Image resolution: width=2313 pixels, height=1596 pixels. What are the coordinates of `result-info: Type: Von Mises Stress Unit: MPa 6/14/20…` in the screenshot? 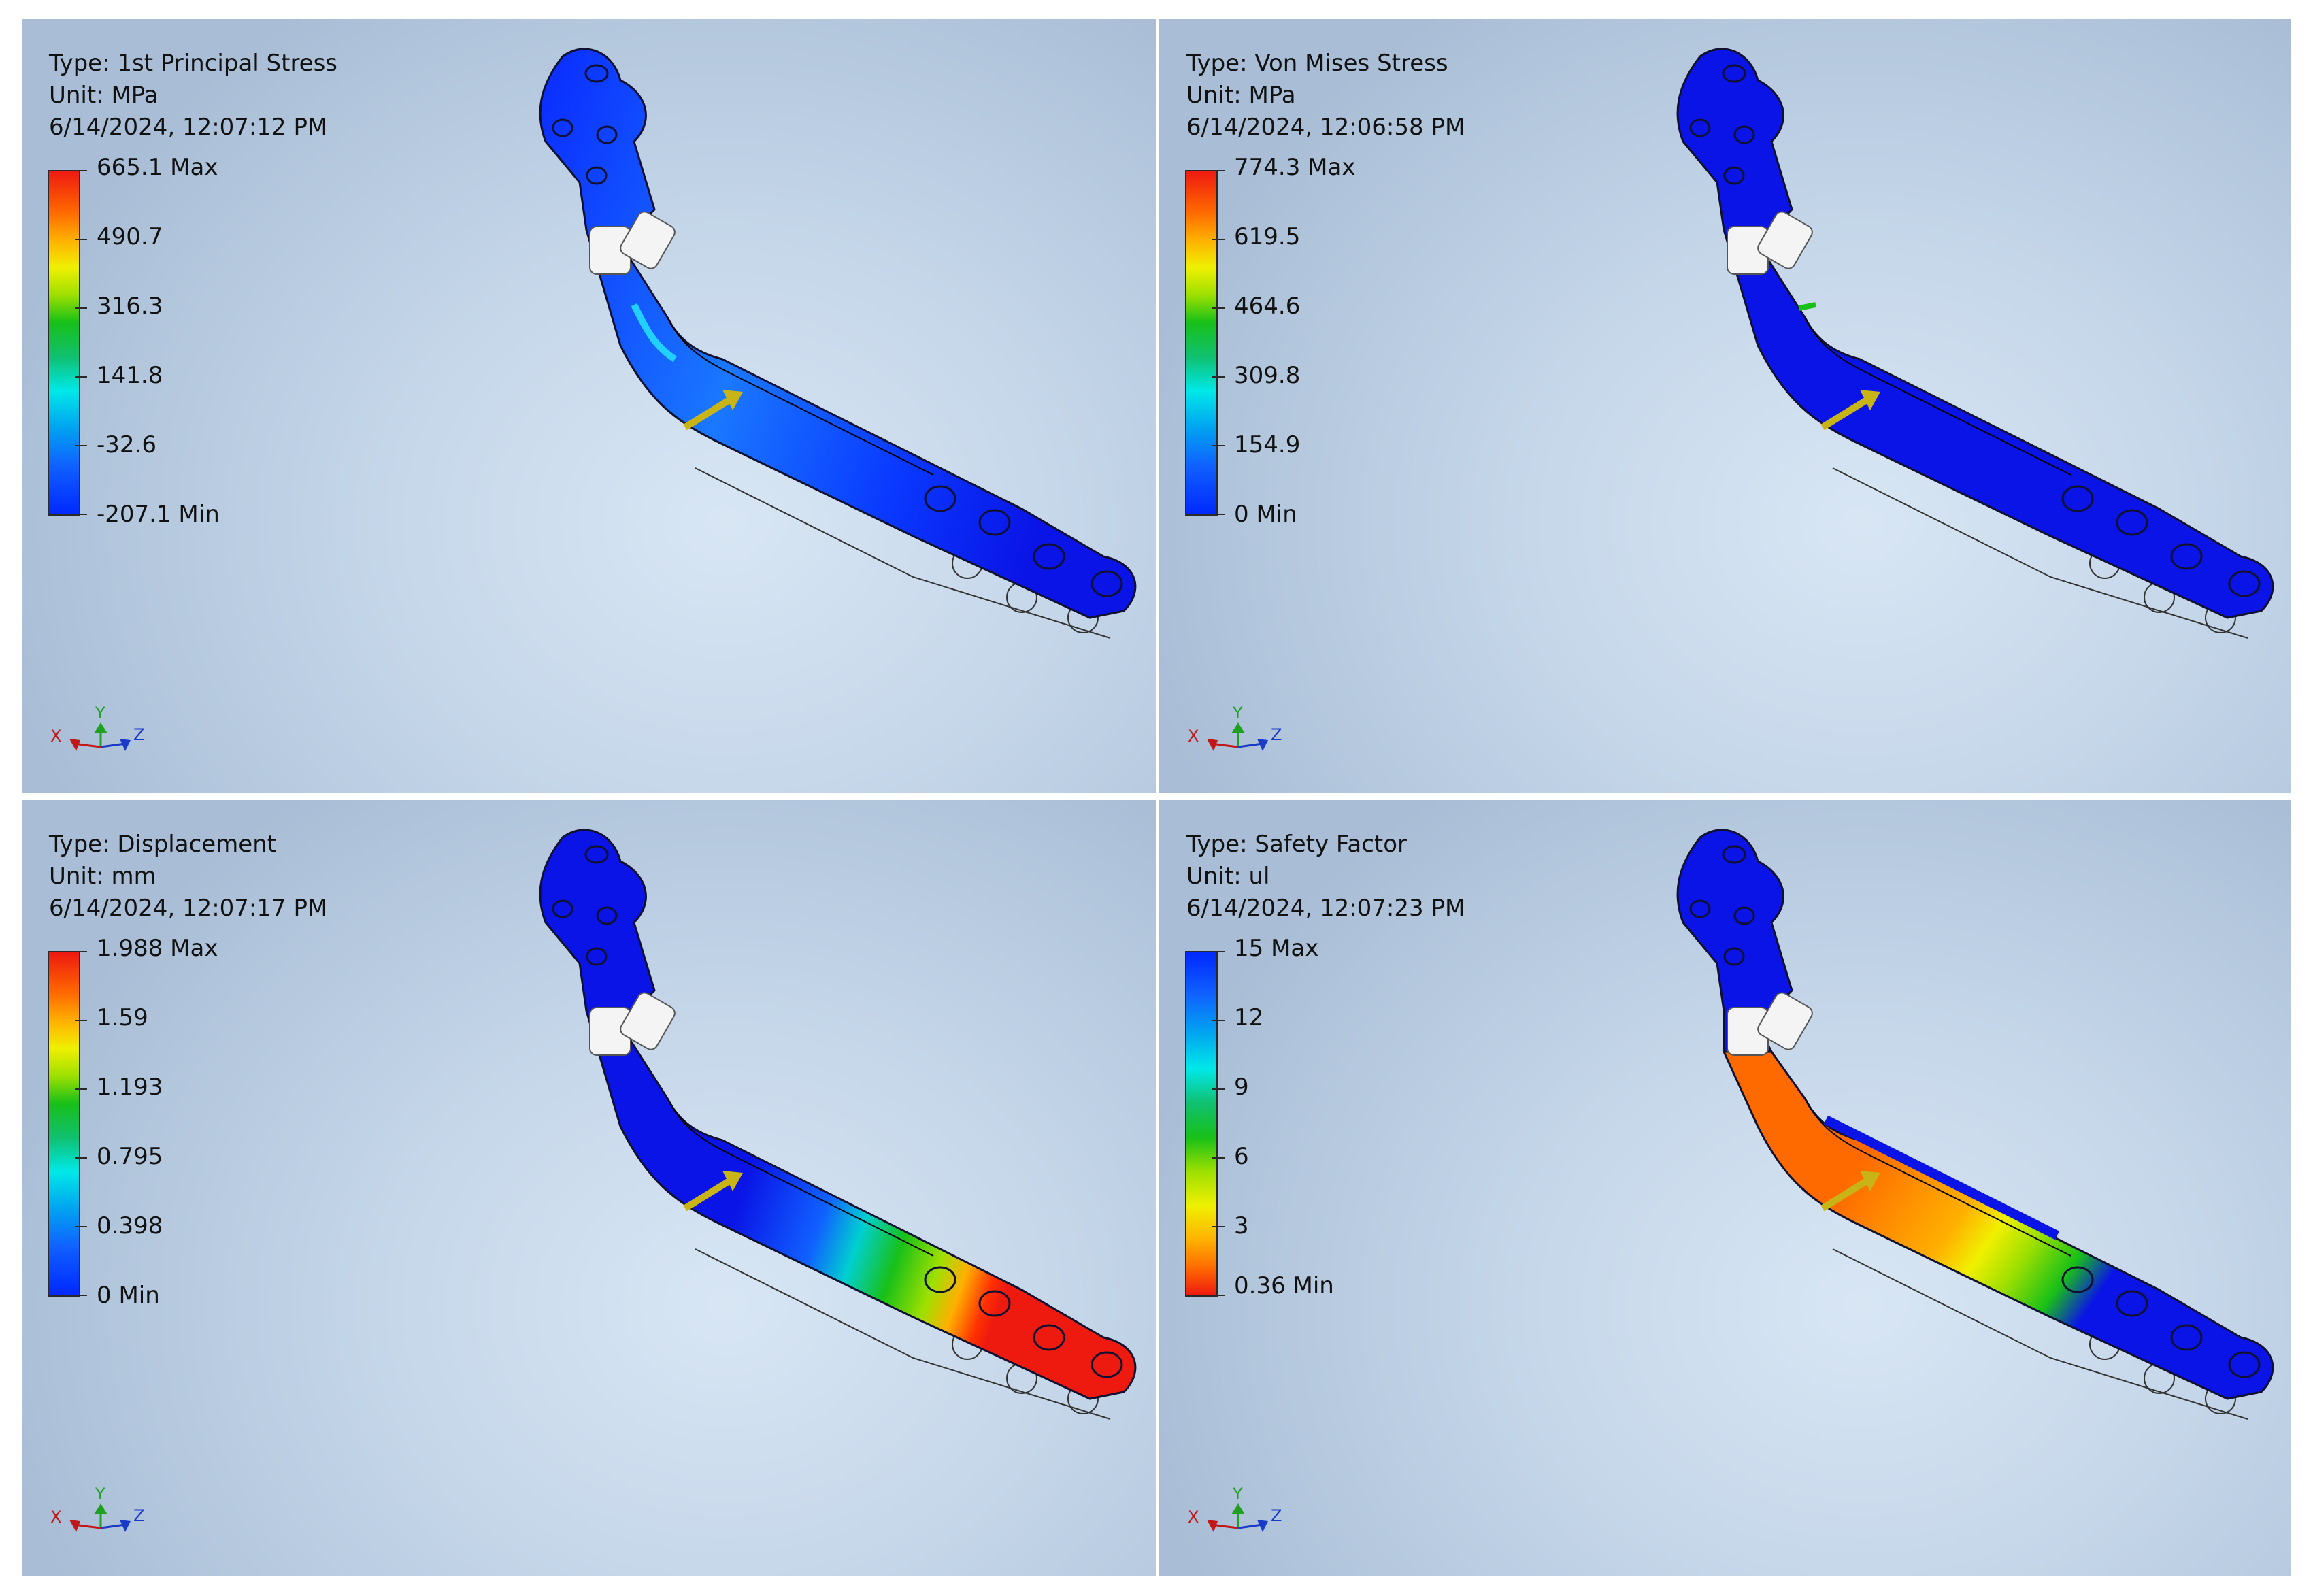 It's located at (1325, 96).